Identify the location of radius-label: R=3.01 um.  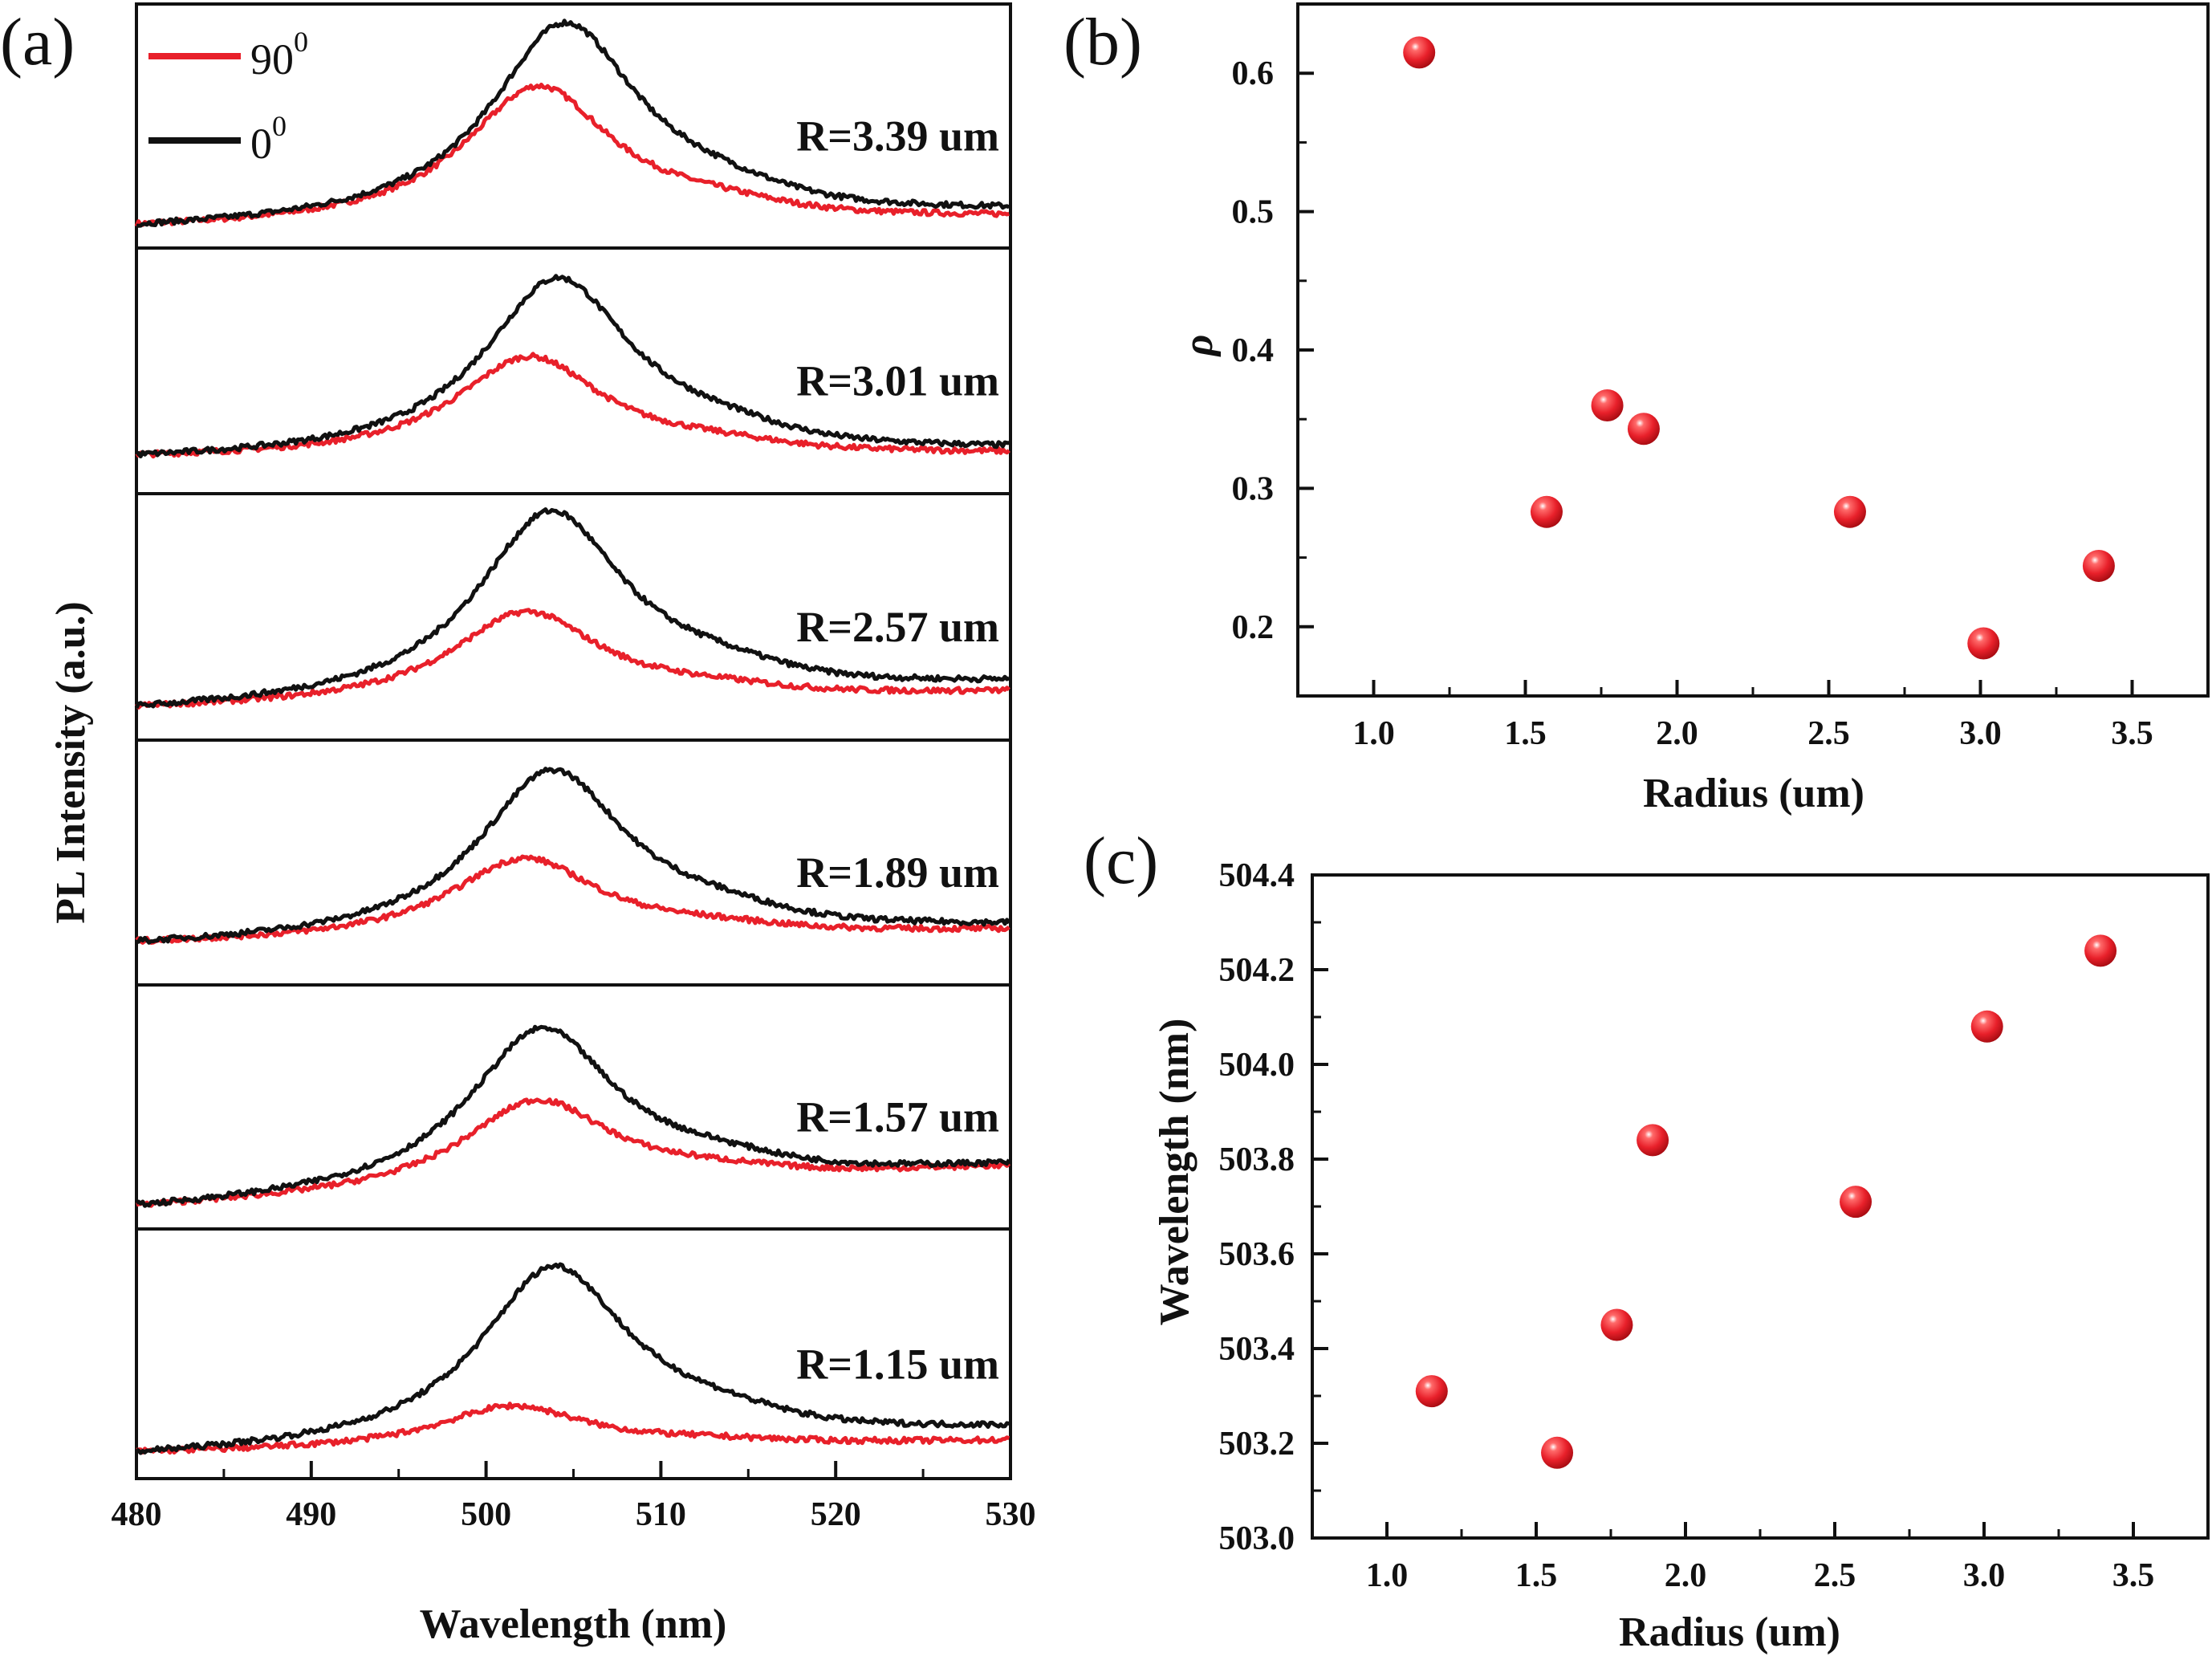
(898, 381).